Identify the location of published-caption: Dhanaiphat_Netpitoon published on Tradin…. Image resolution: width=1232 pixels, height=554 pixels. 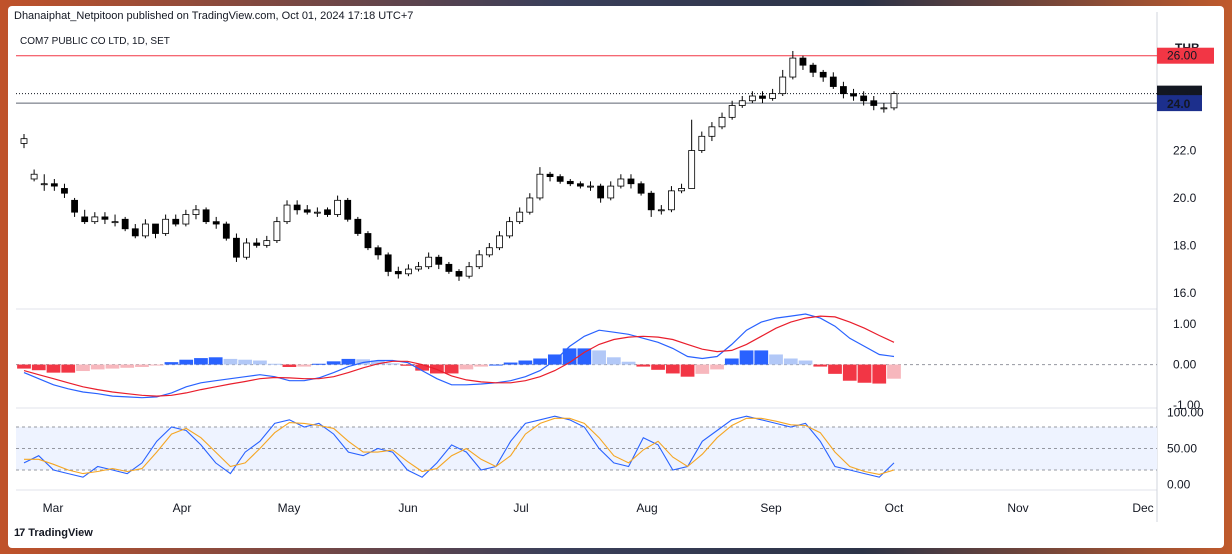
(214, 16).